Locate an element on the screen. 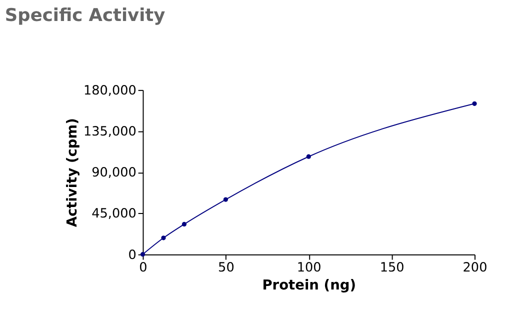 This screenshot has width=507, height=327. x-tick-label: 200 is located at coordinates (475, 268).